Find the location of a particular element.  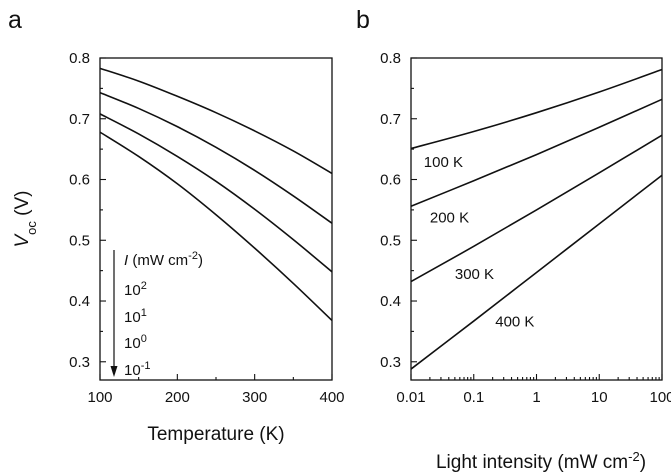

x-tick-label: 1 is located at coordinates (536, 397).